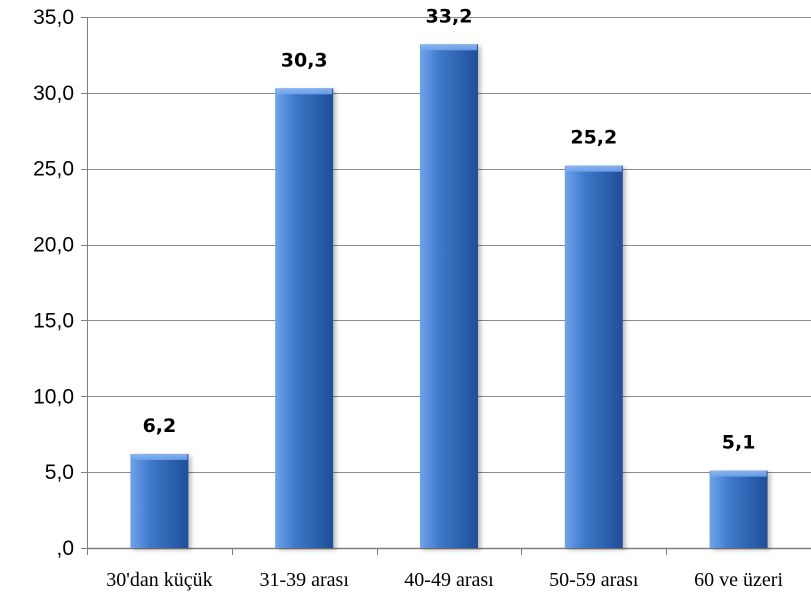  I want to click on y-tick-label: 15,0, so click(53, 320).